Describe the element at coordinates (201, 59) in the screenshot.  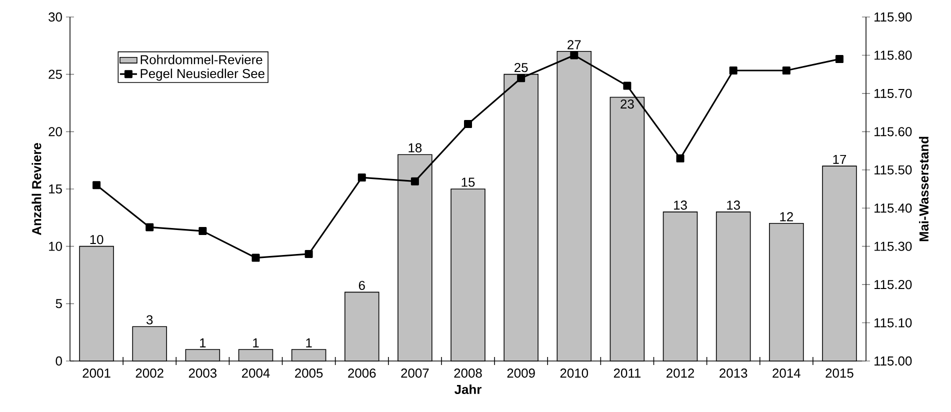
I see `legend-label: Rohrdommel-Reviere` at that location.